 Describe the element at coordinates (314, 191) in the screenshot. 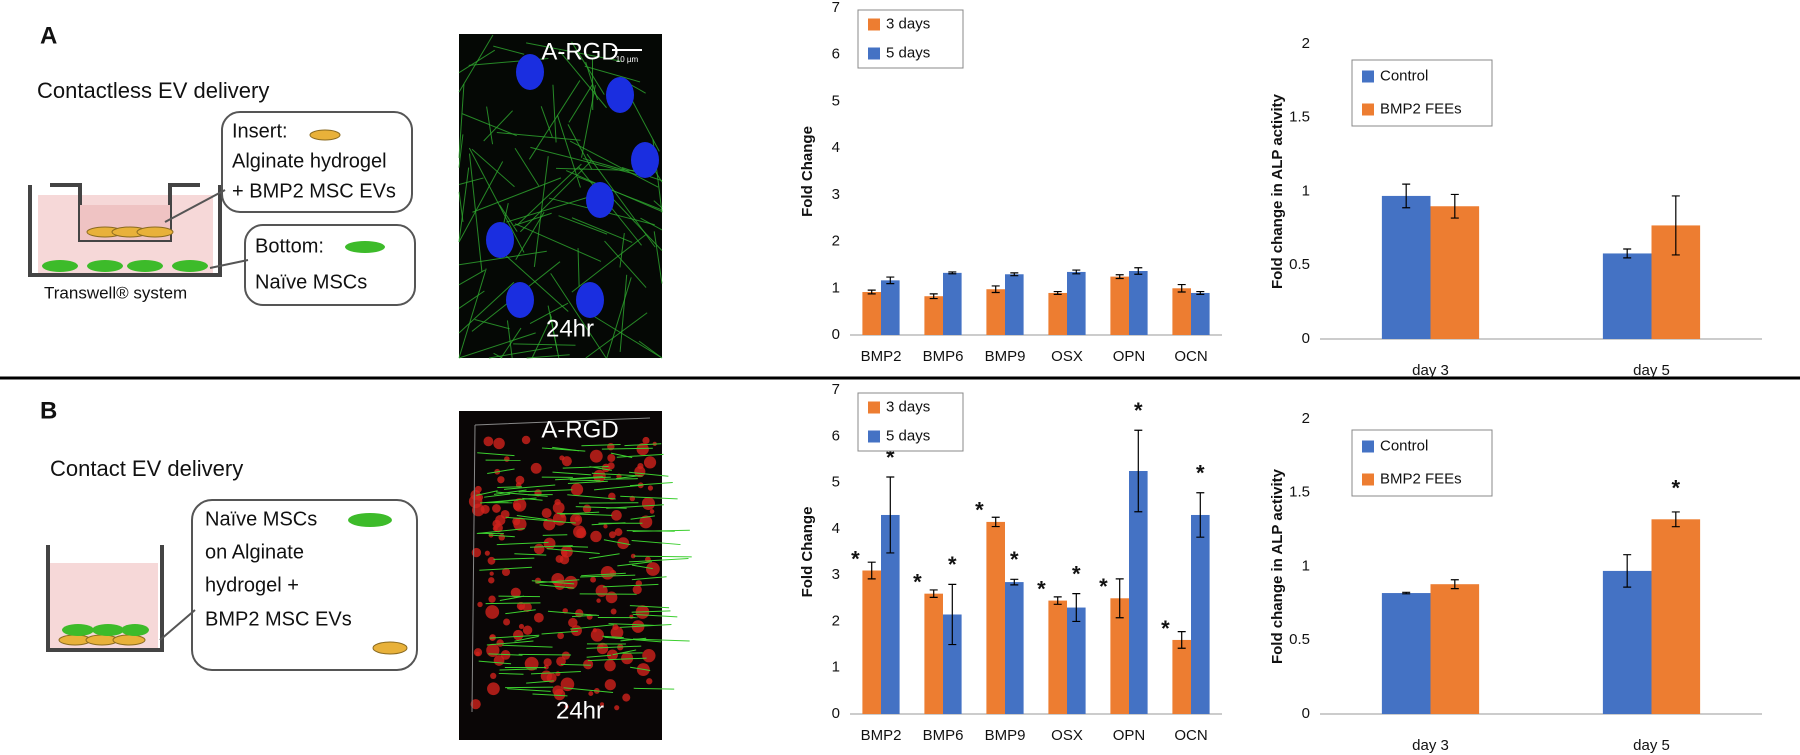

I see `diagram-text: + BMP2 MSC EVs` at that location.